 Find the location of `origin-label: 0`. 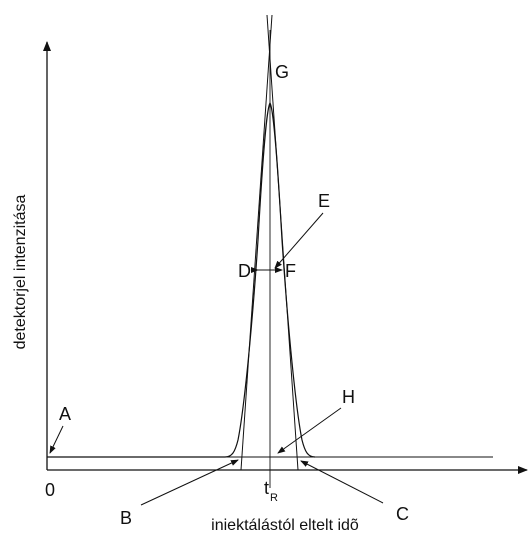

origin-label: 0 is located at coordinates (50, 490).